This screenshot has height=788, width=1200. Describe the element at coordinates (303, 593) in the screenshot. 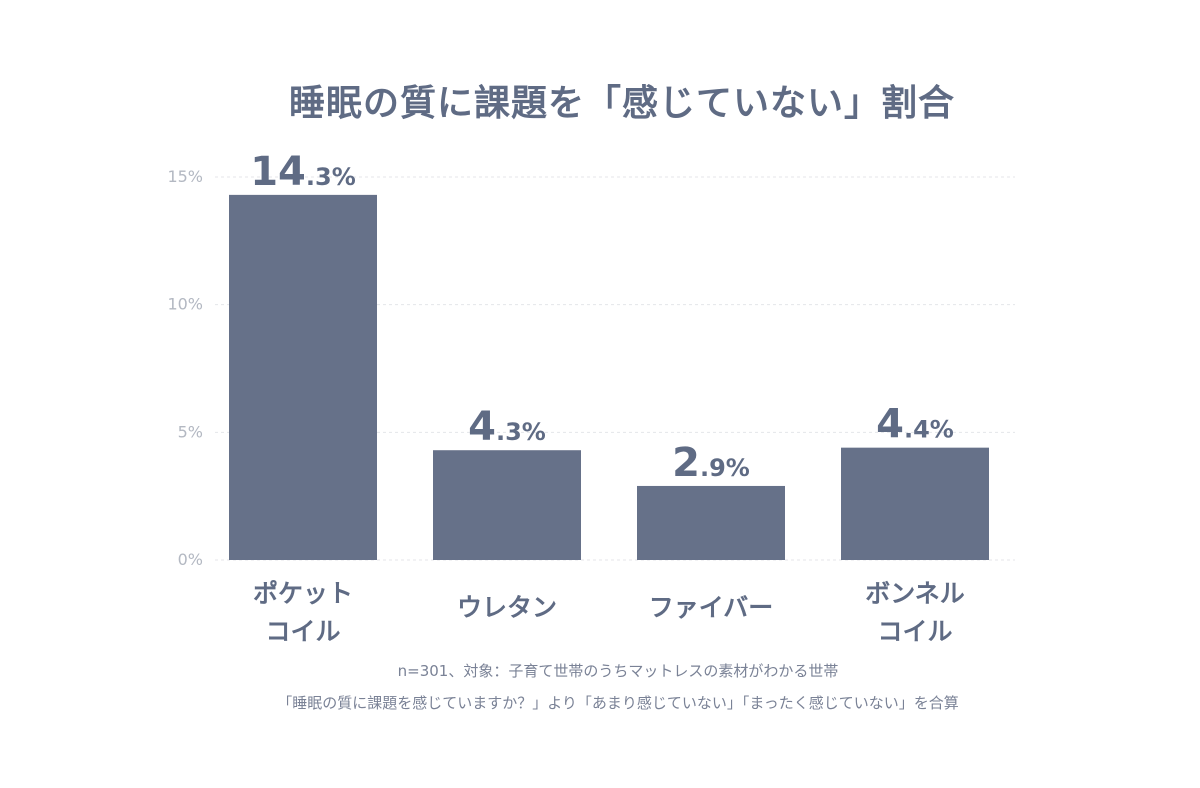

I see `x-tick-label: ポケット` at that location.